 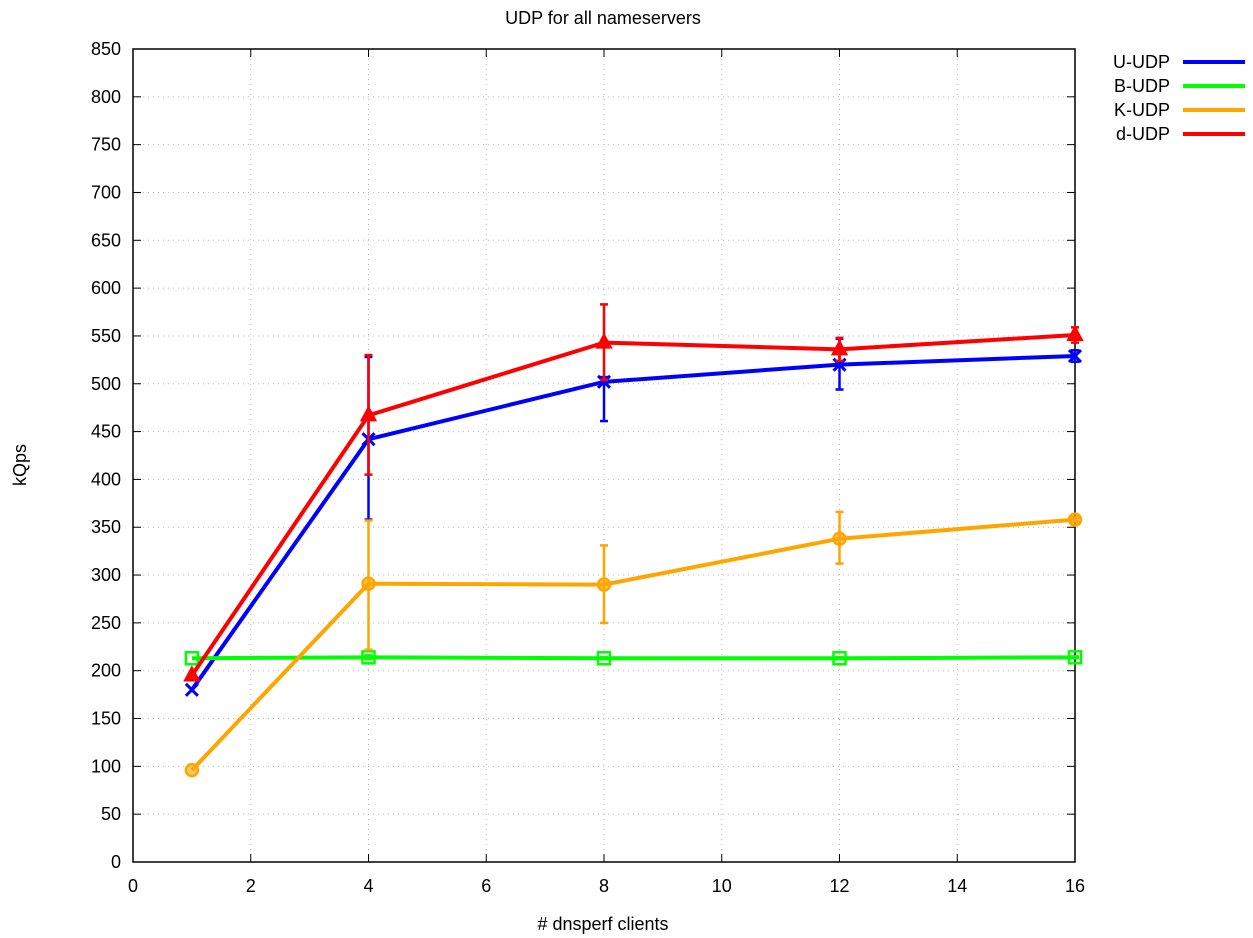 What do you see at coordinates (839, 886) in the screenshot?
I see `x-tick-label: 12` at bounding box center [839, 886].